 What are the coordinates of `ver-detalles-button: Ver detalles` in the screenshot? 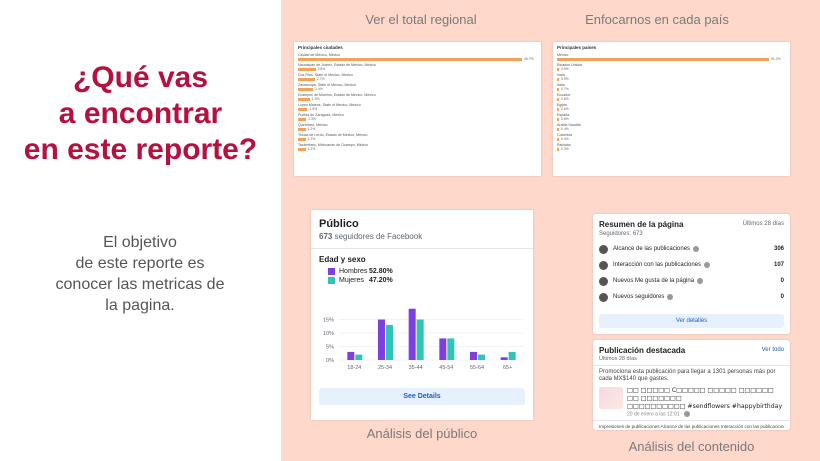 It's located at (691, 321).